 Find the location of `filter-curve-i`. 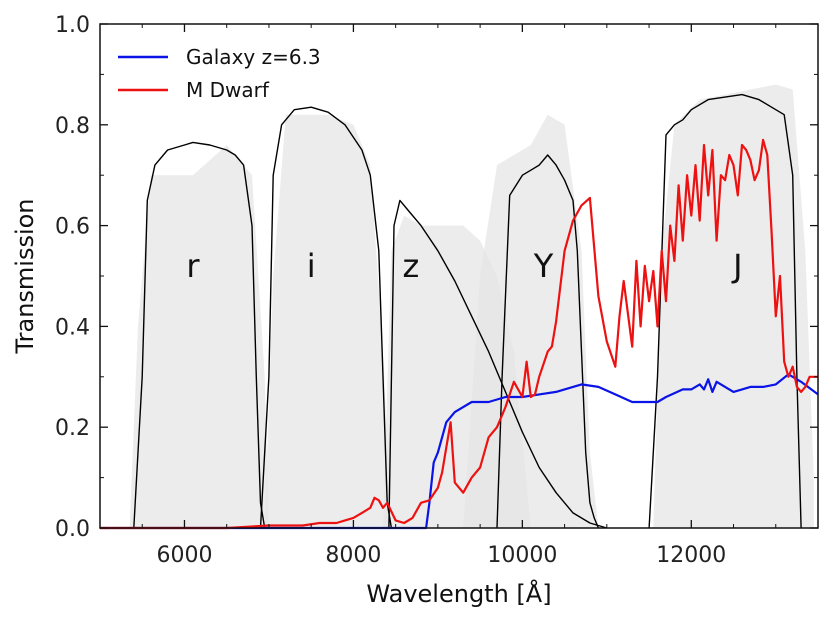

filter-curve-i is located at coordinates (326, 317).